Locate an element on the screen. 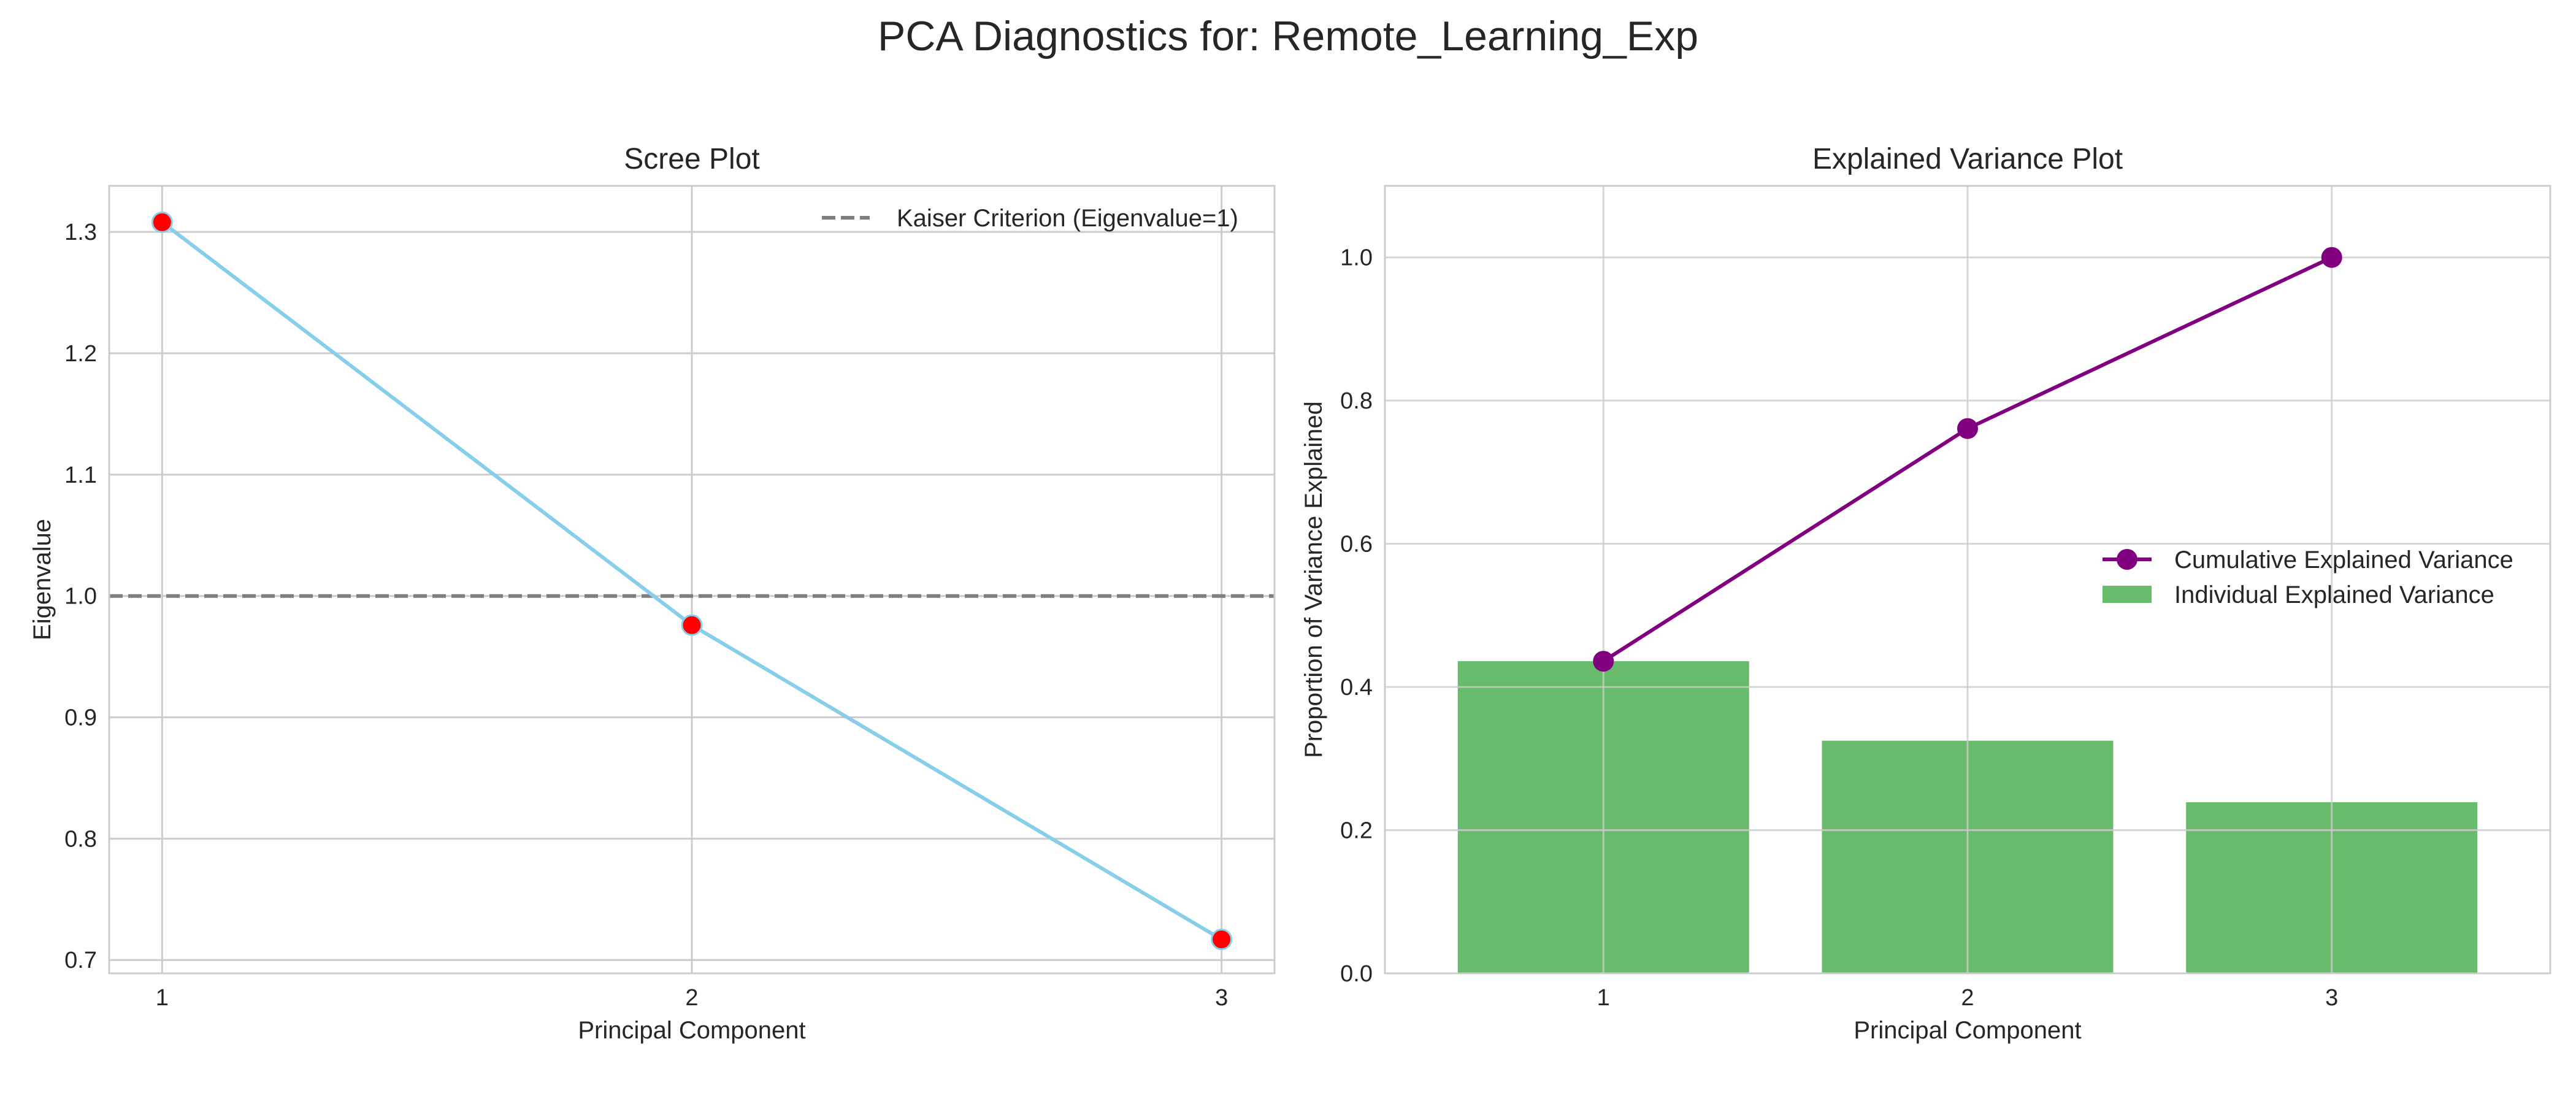  scree-x-tick-label: 2 is located at coordinates (691, 998).